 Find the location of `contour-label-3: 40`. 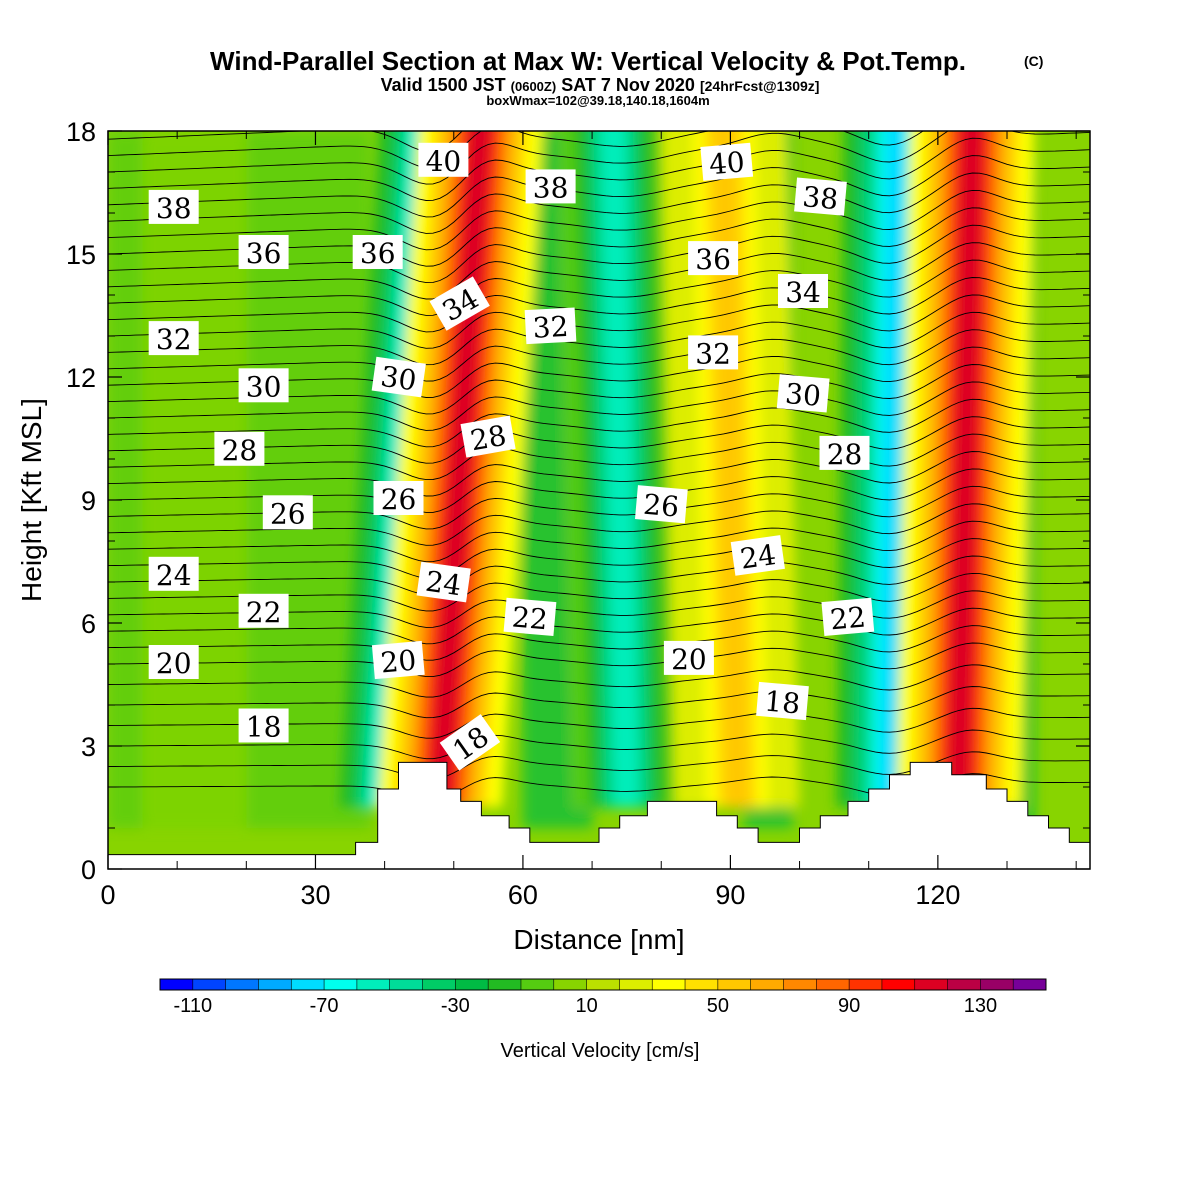

contour-label-3: 40 is located at coordinates (443, 160).